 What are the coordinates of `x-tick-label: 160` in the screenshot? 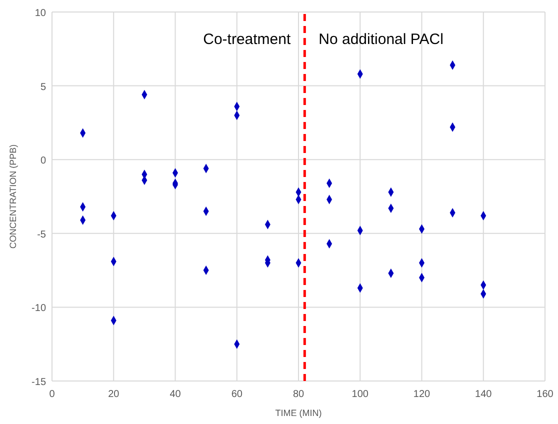 It's located at (545, 394).